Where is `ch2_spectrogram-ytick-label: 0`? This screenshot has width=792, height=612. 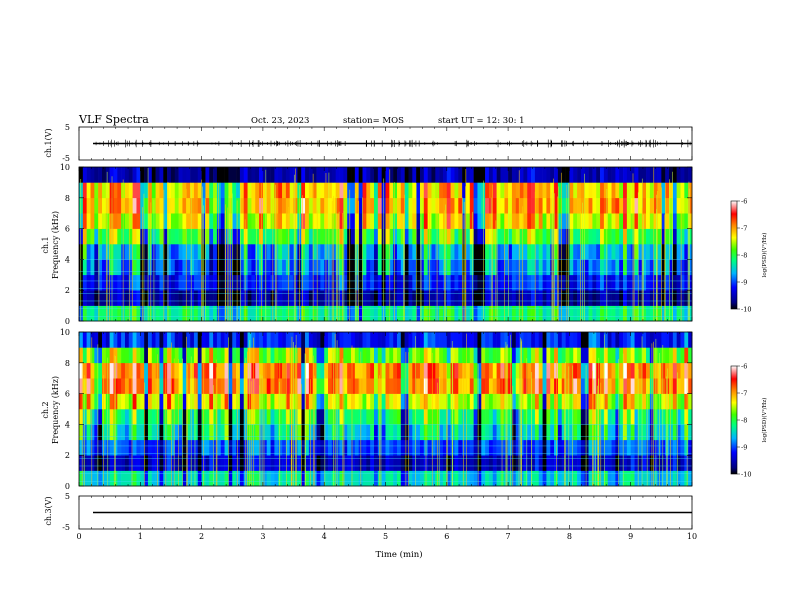
ch2_spectrogram-ytick-label: 0 is located at coordinates (67, 486).